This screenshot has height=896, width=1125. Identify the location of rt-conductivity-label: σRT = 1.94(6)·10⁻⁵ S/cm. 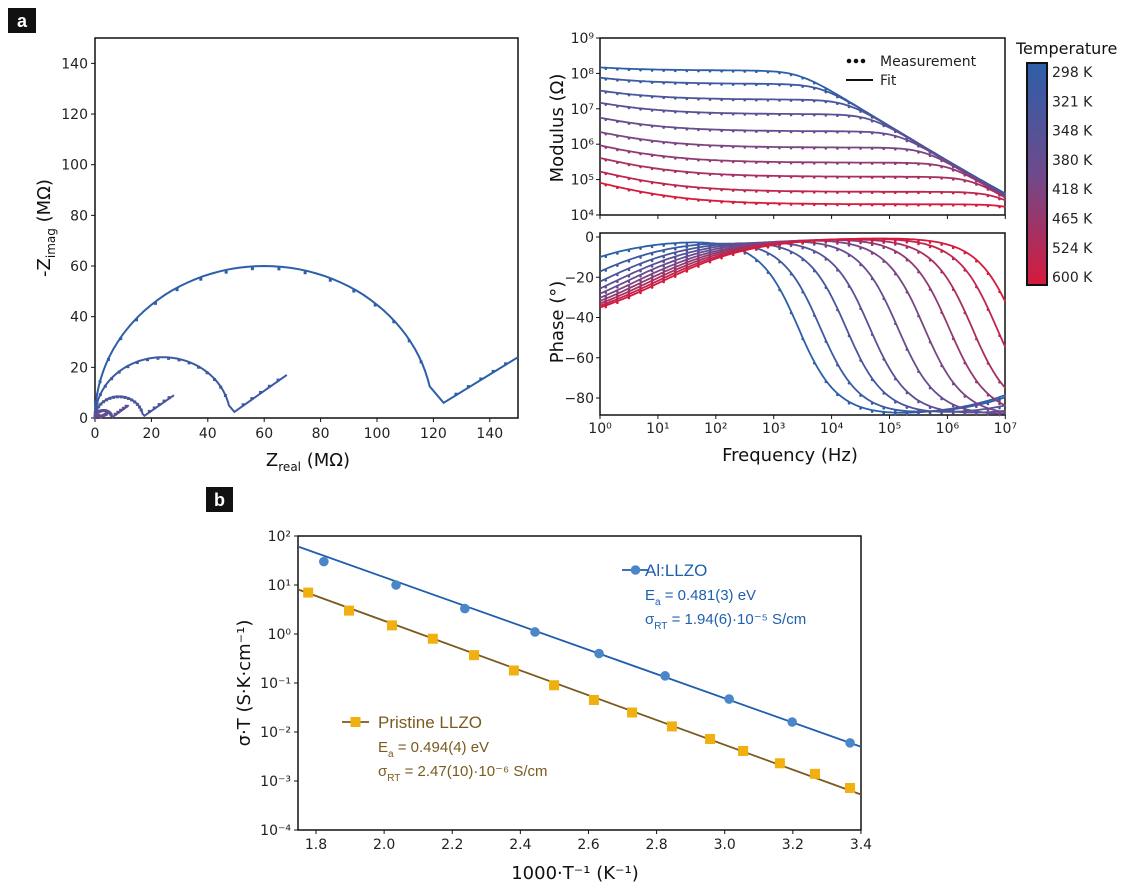
(725, 621).